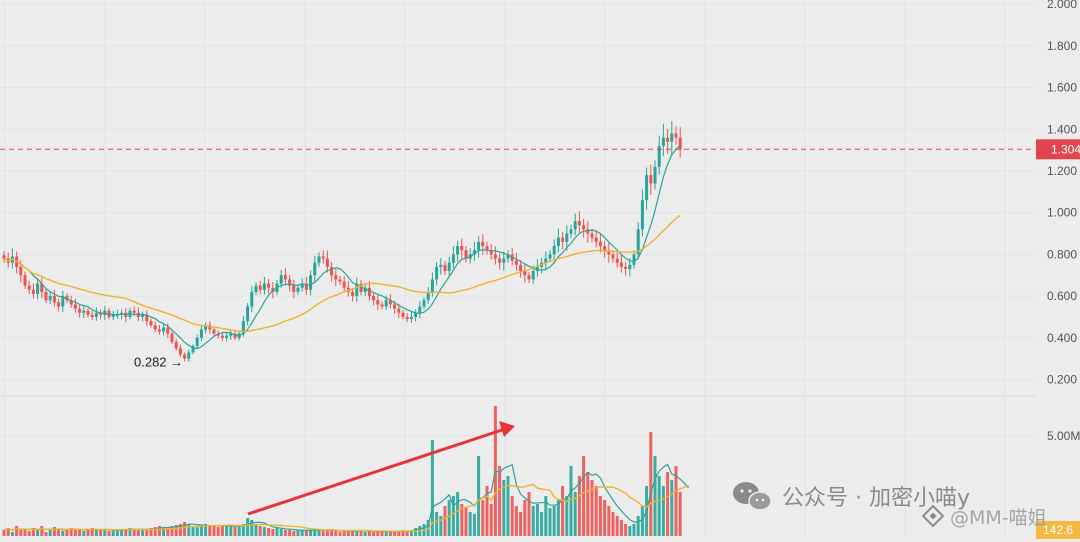 This screenshot has height=542, width=1080. Describe the element at coordinates (1062, 171) in the screenshot. I see `price-tick-label: 1.200` at that location.